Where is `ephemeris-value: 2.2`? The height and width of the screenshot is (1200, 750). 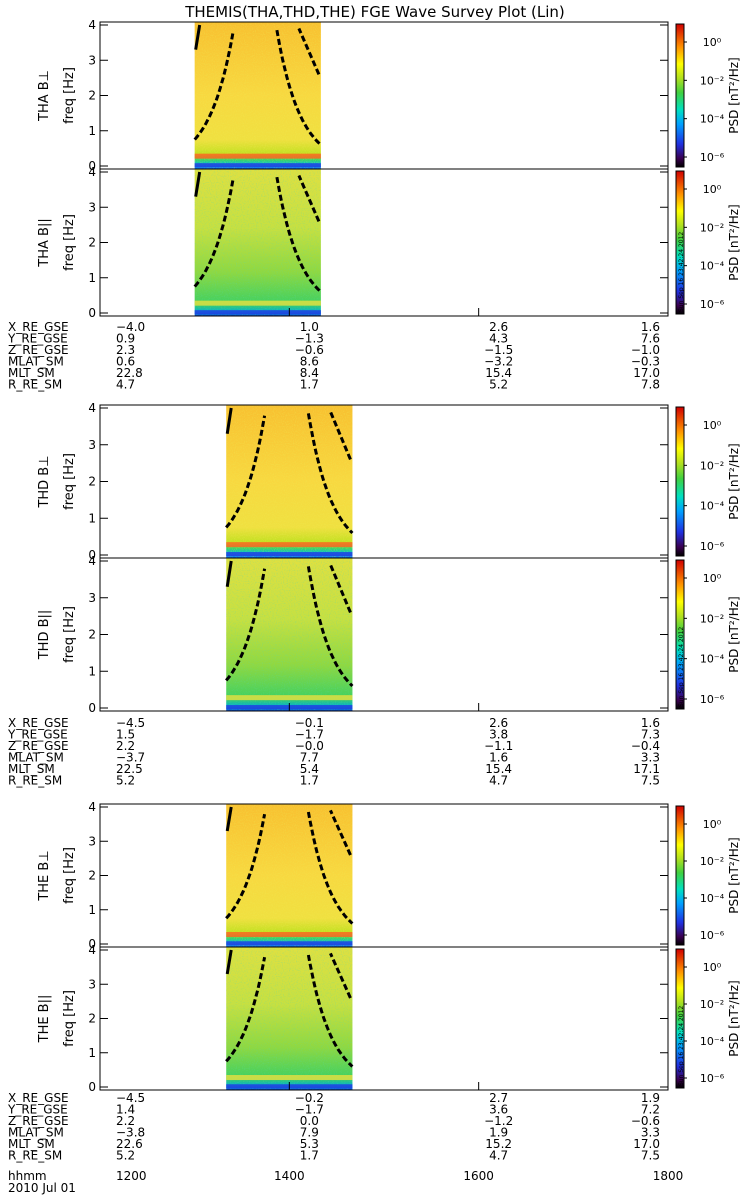
ephemeris-value: 2.2 is located at coordinates (125, 746).